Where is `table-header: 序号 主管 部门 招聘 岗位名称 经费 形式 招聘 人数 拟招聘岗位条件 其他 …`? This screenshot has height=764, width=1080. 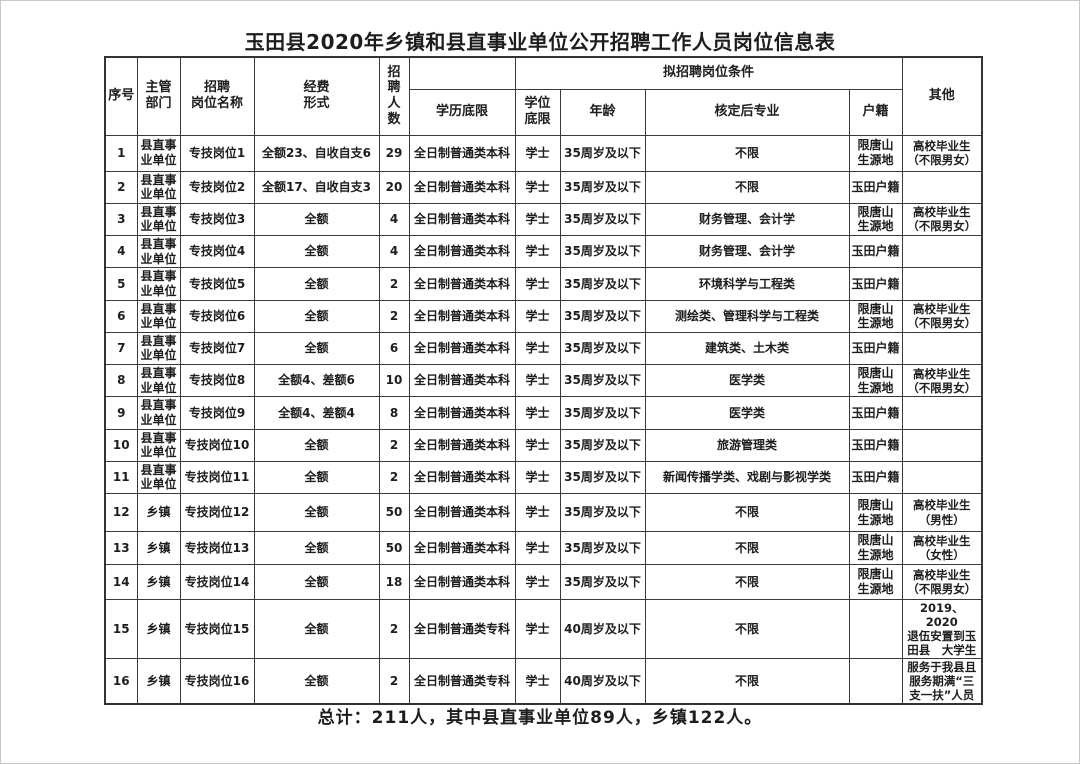 table-header: 序号 主管 部门 招聘 岗位名称 经费 形式 招聘 人数 拟招聘岗位条件 其他 … is located at coordinates (543, 96).